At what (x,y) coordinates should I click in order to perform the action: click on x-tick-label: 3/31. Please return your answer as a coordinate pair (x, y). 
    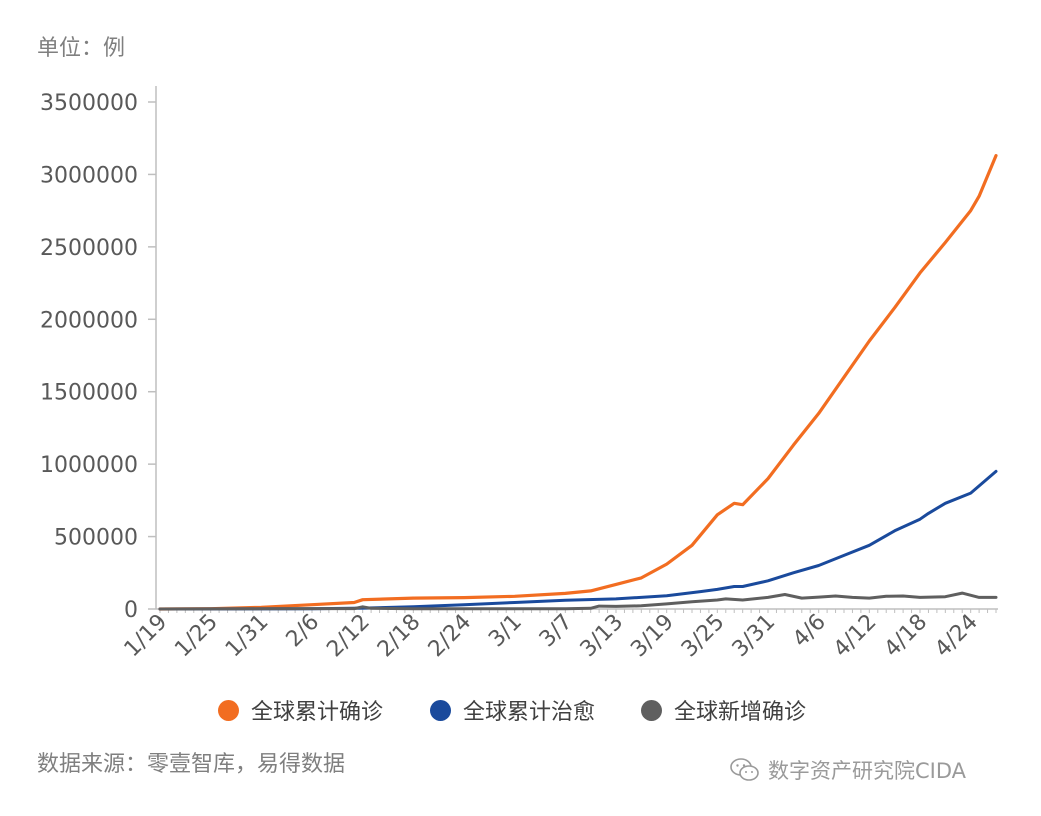
    Looking at the image, I should click on (754, 636).